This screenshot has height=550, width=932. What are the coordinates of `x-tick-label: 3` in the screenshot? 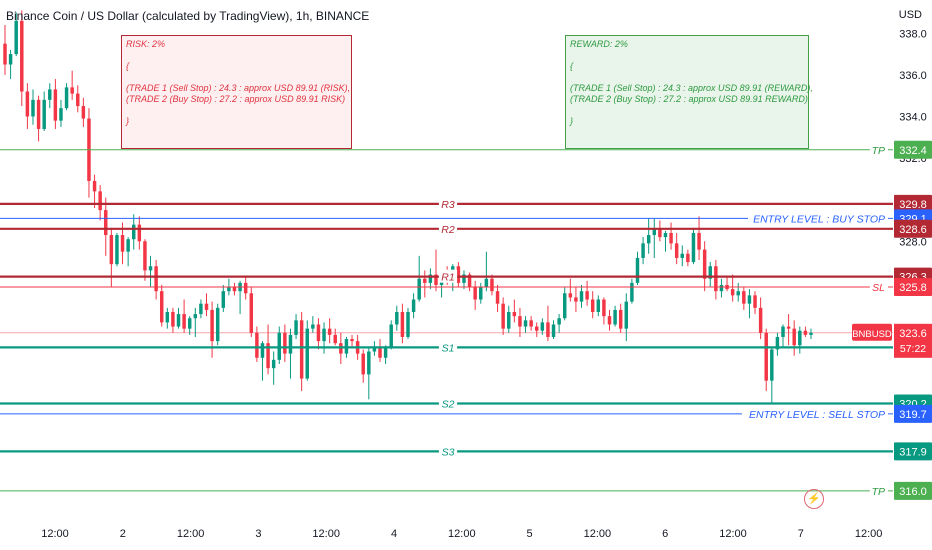 It's located at (258, 534).